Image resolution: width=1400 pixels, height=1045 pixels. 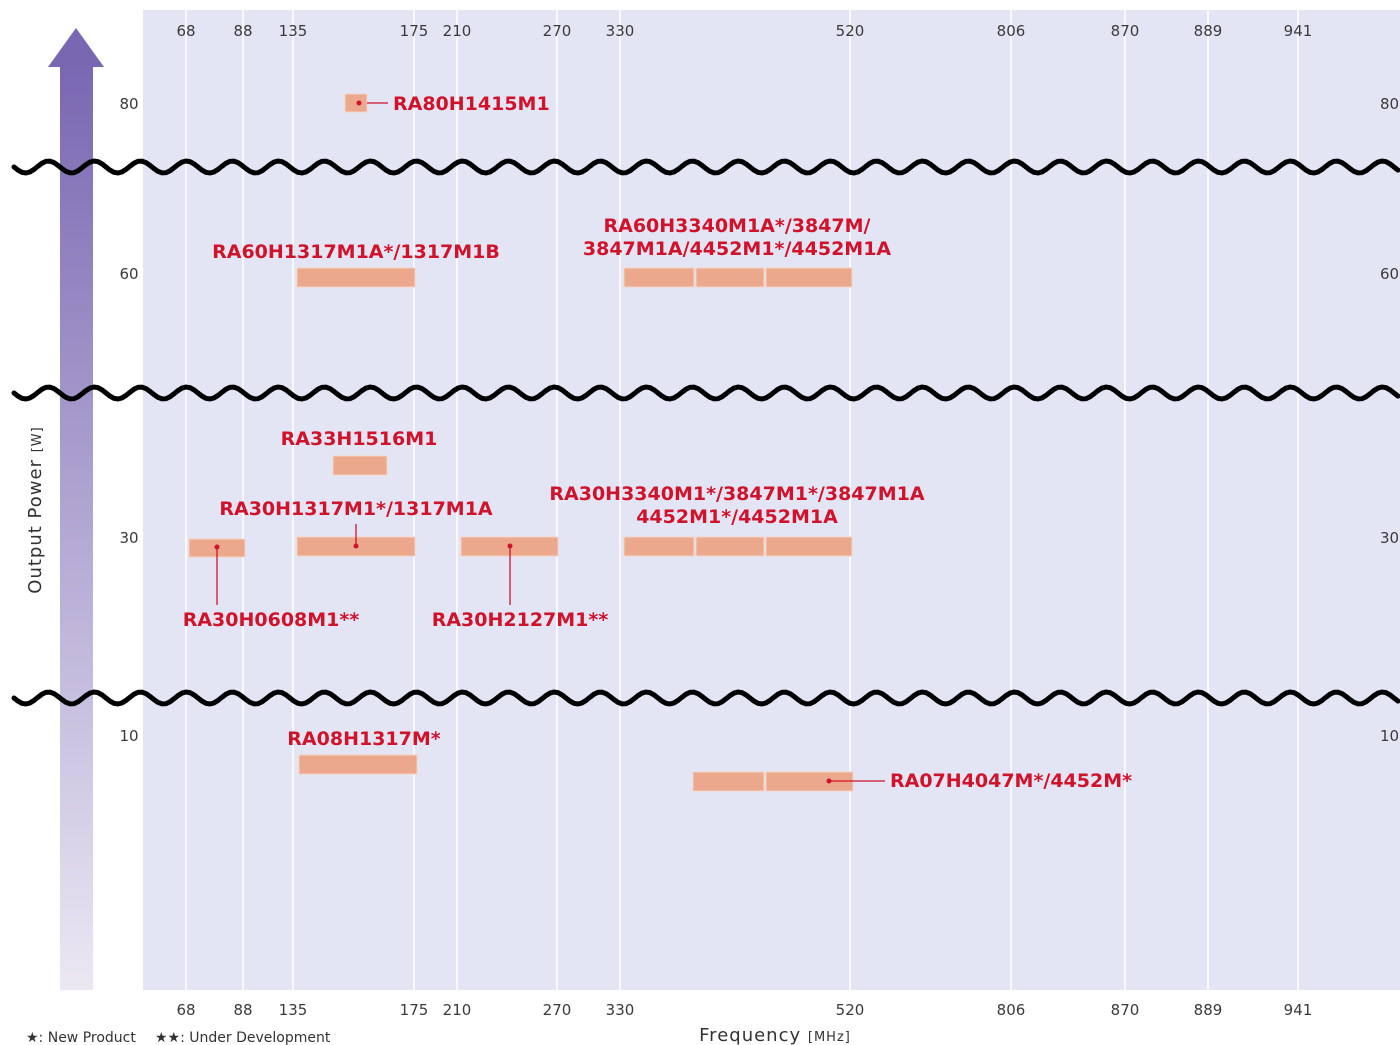 What do you see at coordinates (242, 31) in the screenshot?
I see `x-tick-top-88: 88` at bounding box center [242, 31].